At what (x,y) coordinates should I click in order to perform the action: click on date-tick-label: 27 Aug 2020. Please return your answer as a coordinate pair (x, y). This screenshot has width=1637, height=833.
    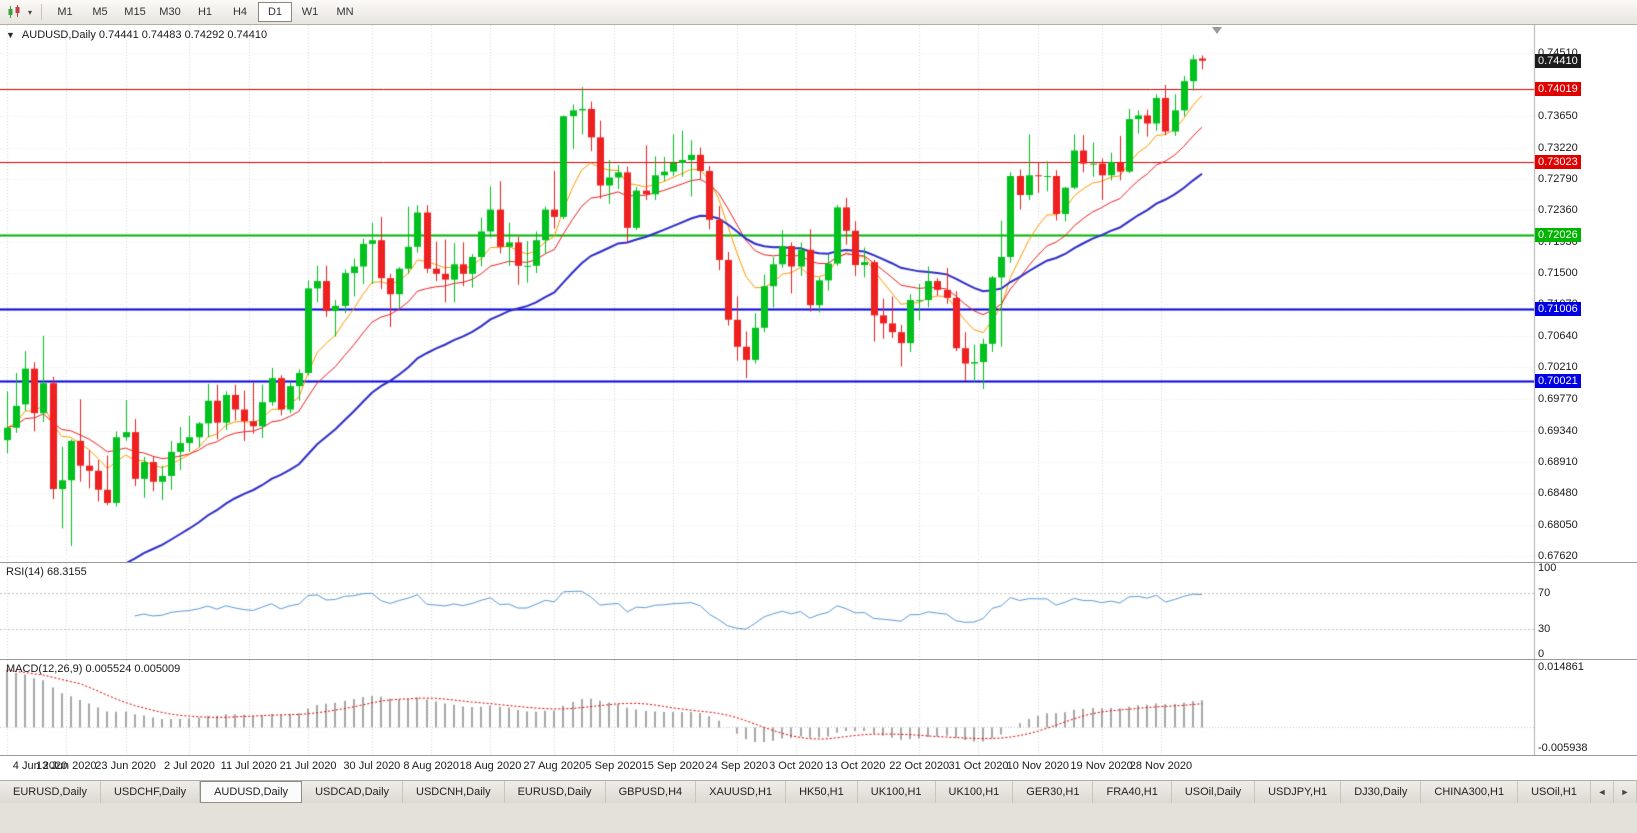
    Looking at the image, I should click on (554, 766).